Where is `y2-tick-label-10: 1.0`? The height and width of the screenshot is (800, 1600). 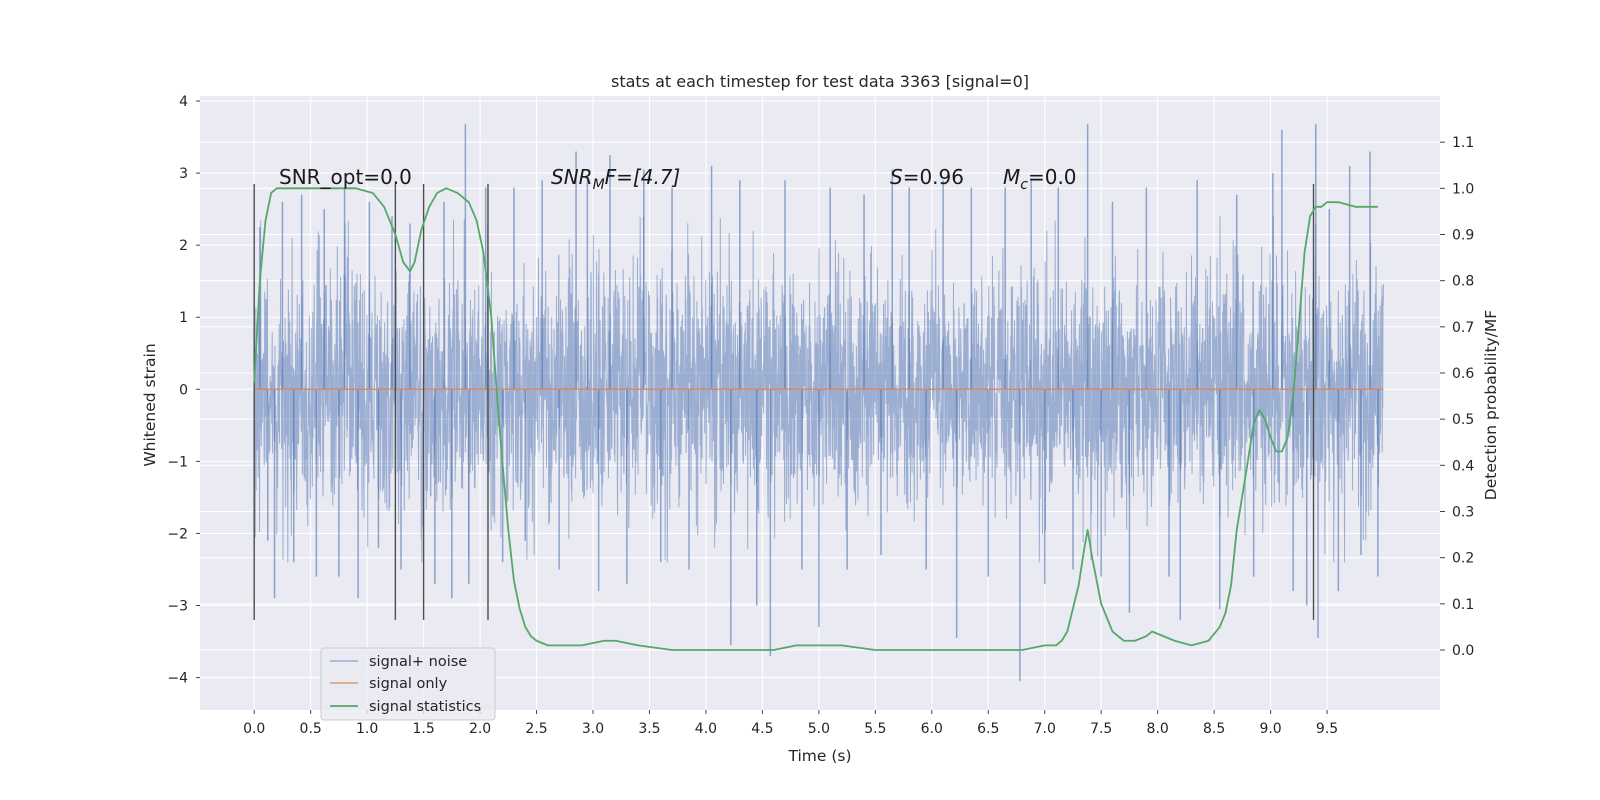 y2-tick-label-10: 1.0 is located at coordinates (1463, 189).